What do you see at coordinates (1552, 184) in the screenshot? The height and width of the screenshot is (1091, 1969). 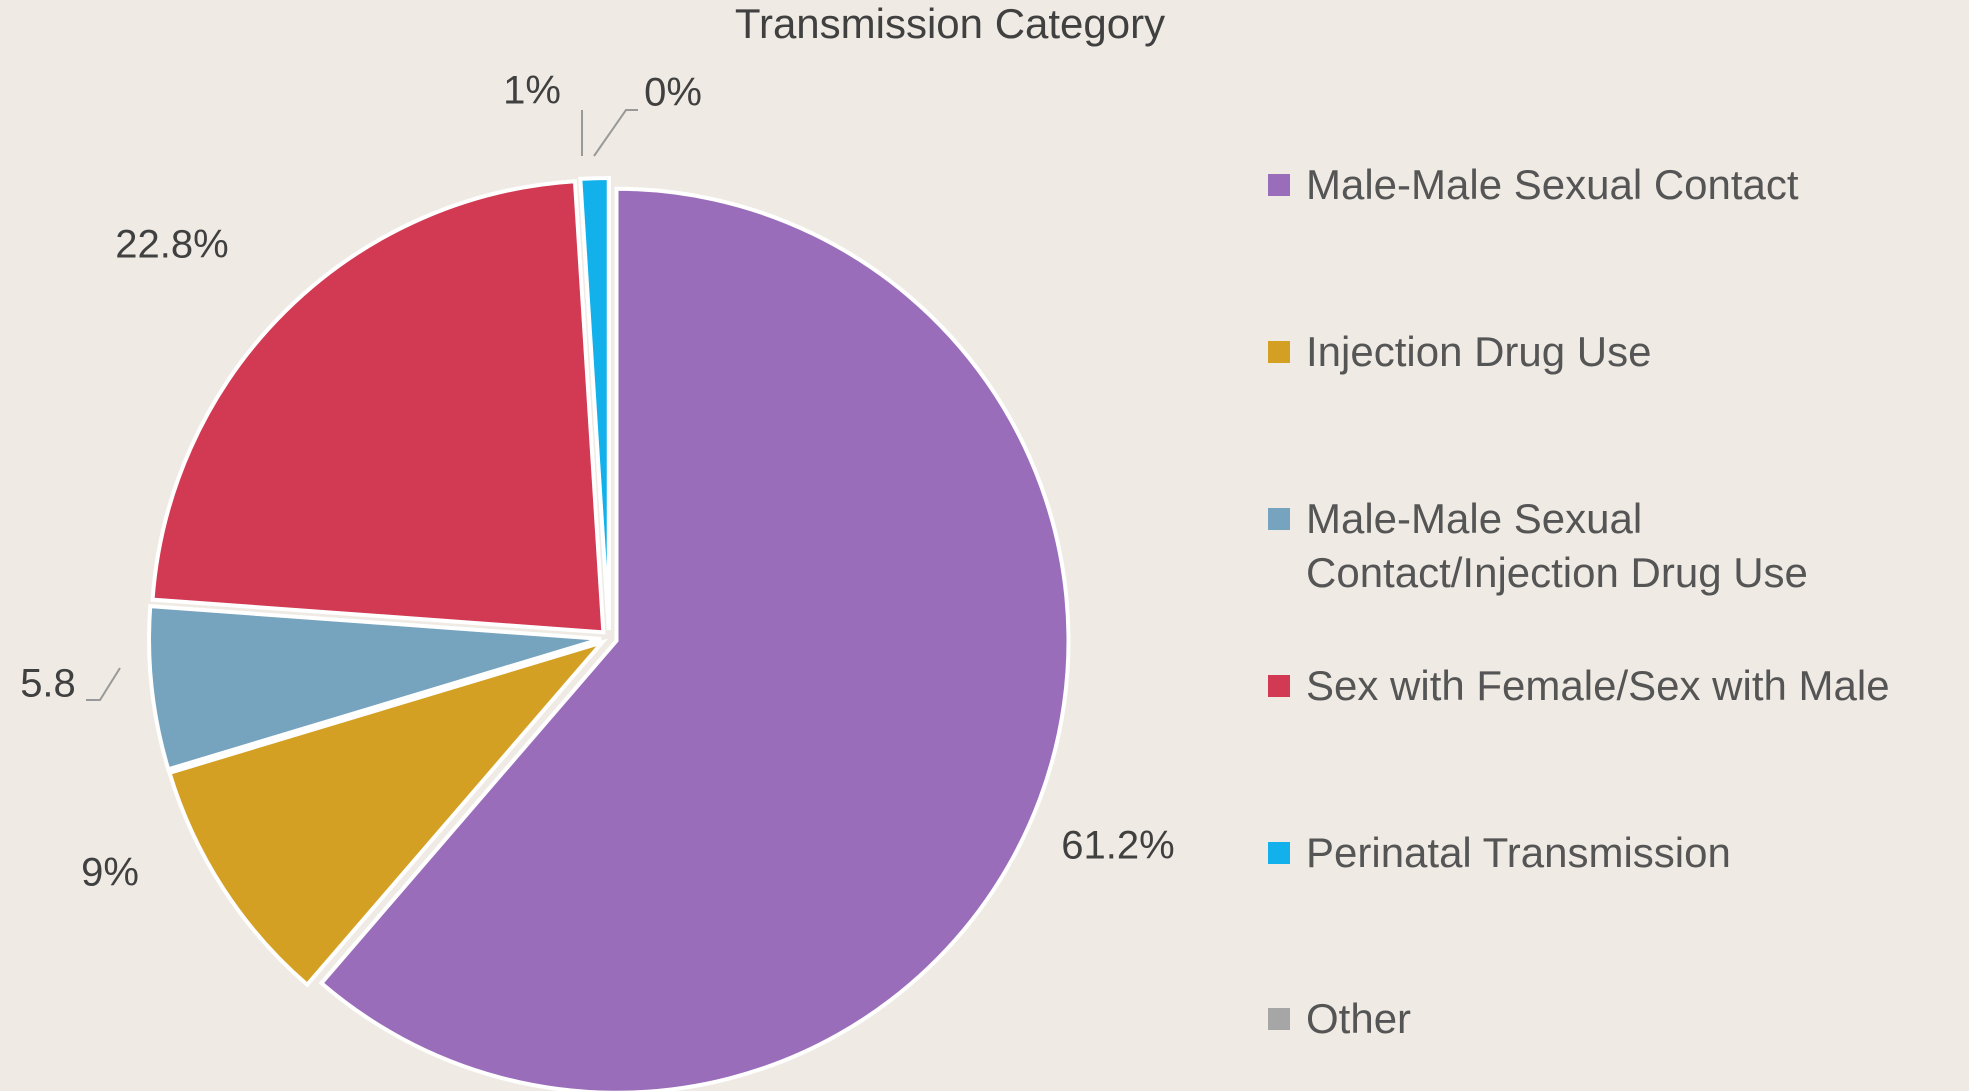 I see `legend-label: Male-Male Sexual Contact` at bounding box center [1552, 184].